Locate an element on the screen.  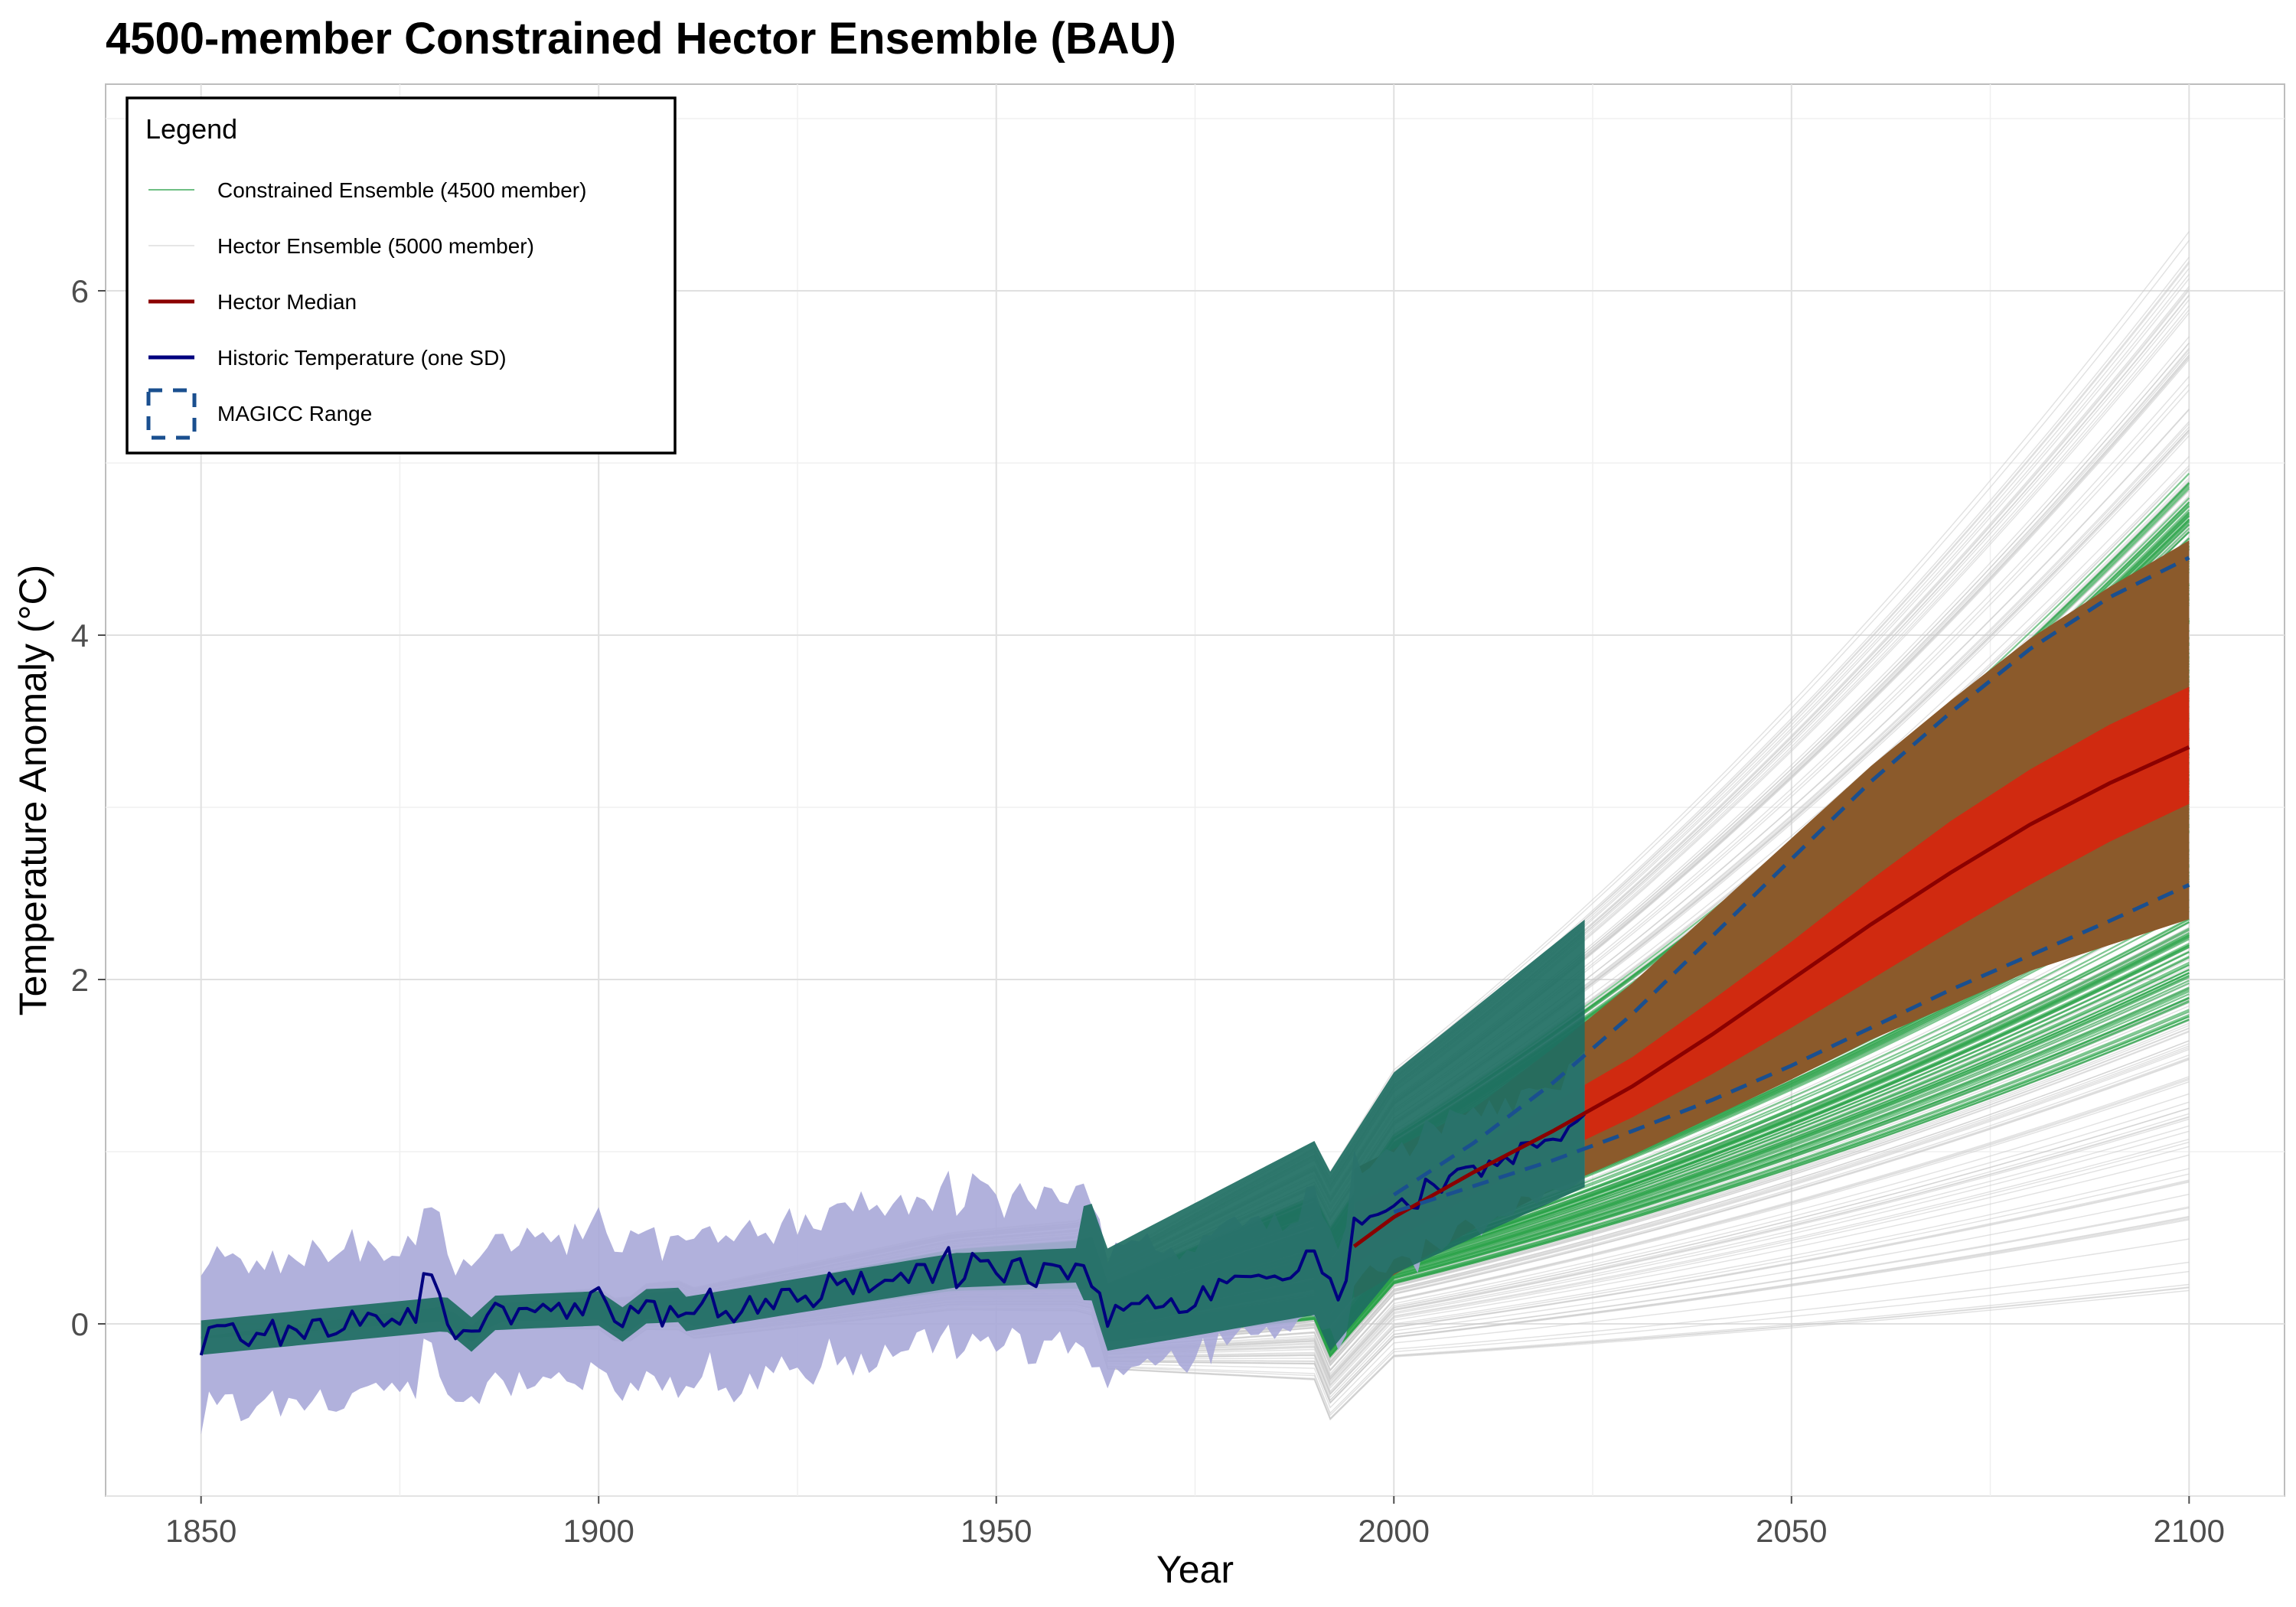
y-tick-label: 6 is located at coordinates (80, 291).